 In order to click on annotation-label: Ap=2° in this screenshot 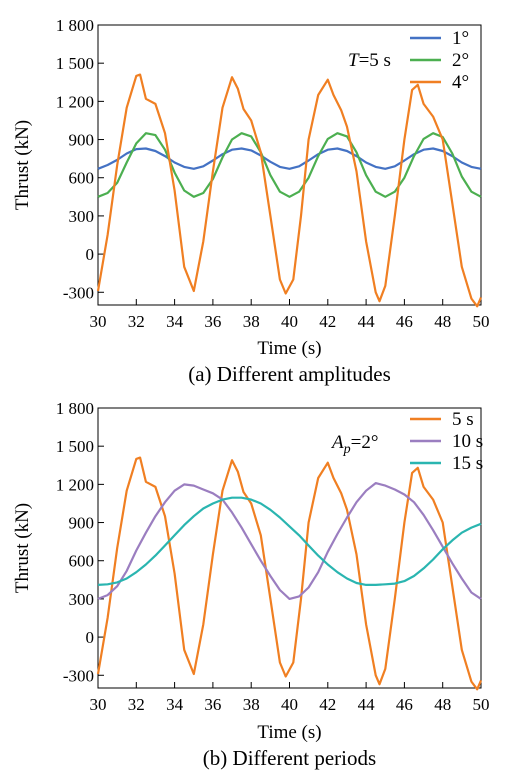, I will do `click(354, 444)`.